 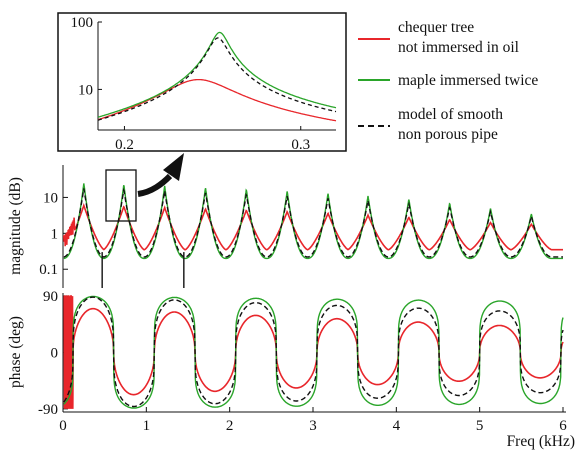 What do you see at coordinates (173, 167) in the screenshot?
I see `zoom-arrow-head` at bounding box center [173, 167].